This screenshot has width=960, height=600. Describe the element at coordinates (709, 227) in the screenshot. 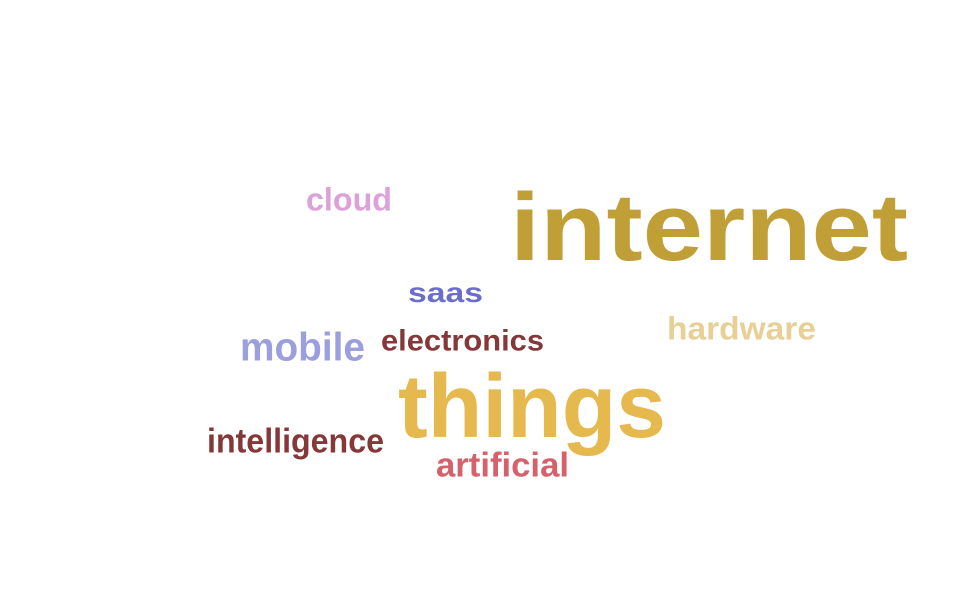

I see `word-internet: internet` at that location.